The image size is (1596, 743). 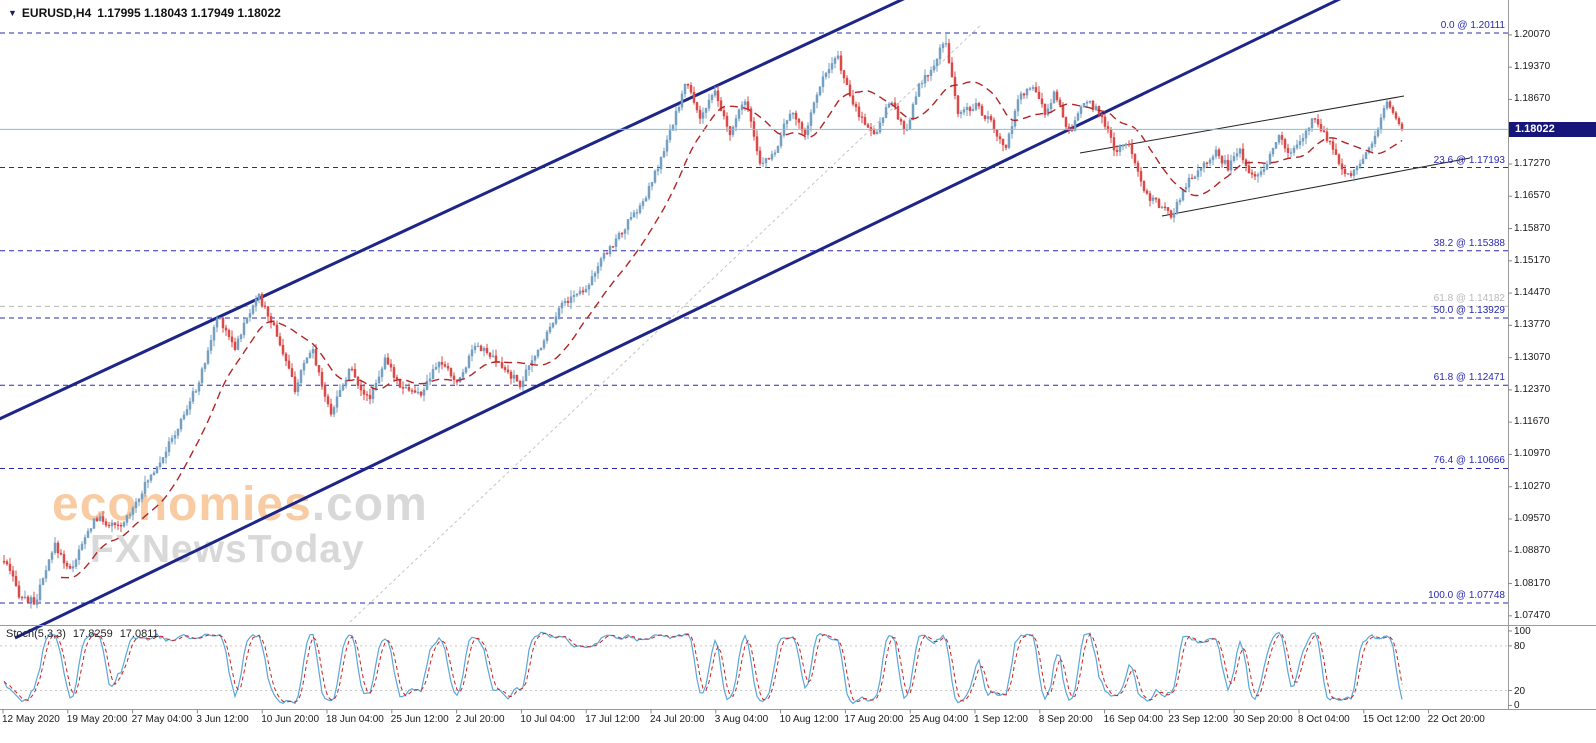 I want to click on price-axis-label: 1.09570, so click(x=1532, y=518).